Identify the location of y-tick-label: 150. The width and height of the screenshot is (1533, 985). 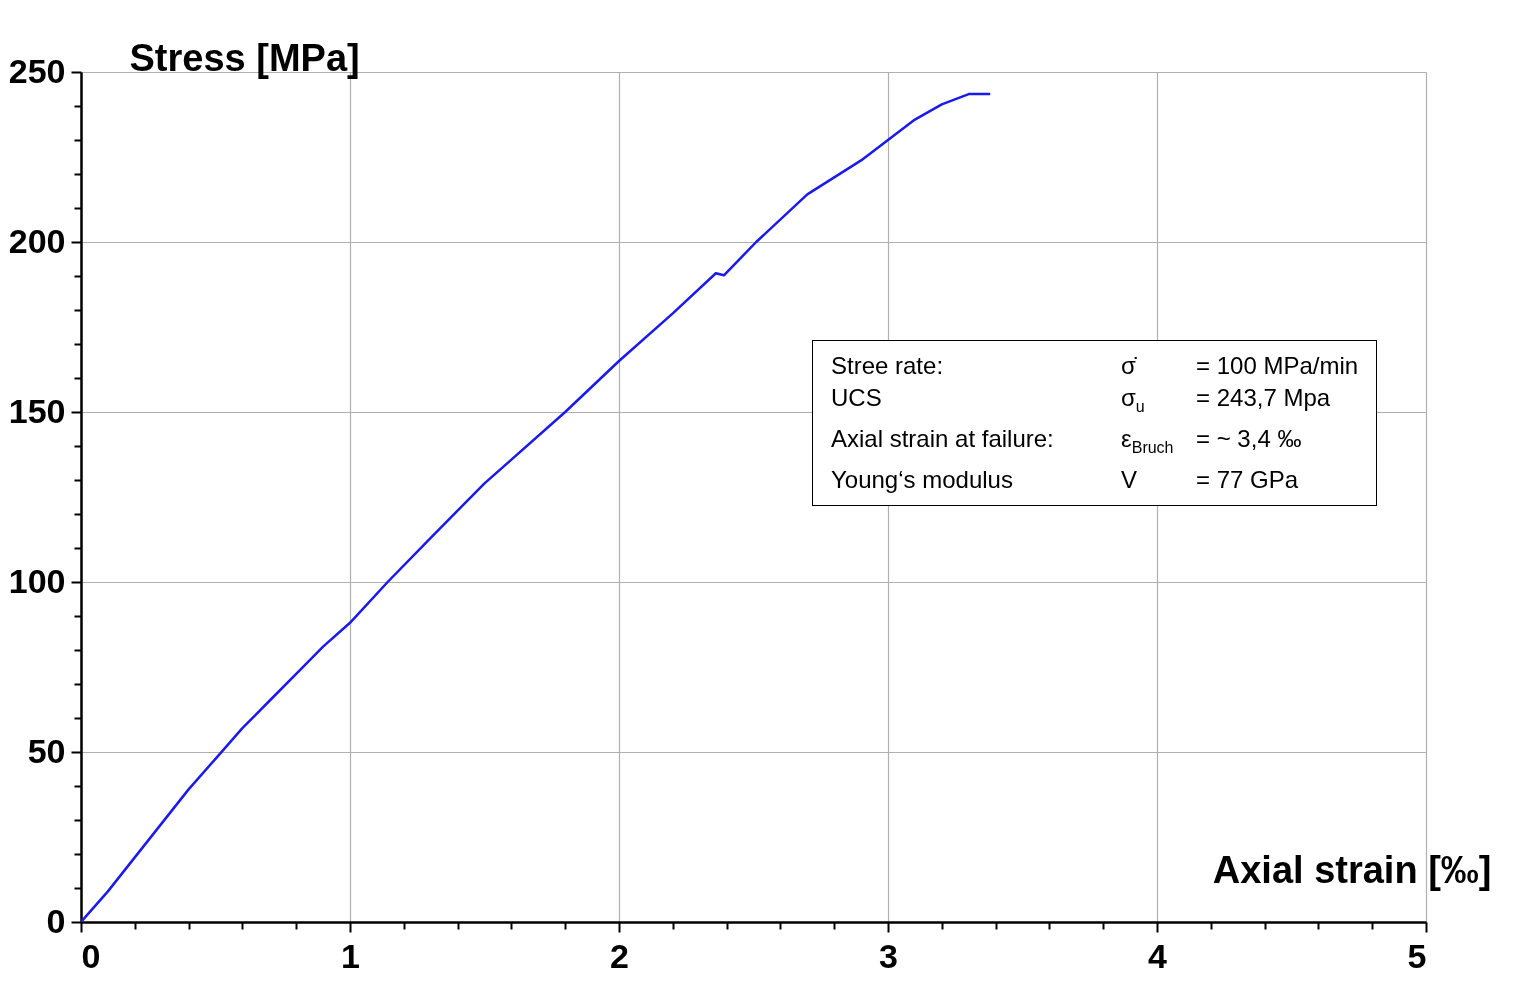
(37, 410).